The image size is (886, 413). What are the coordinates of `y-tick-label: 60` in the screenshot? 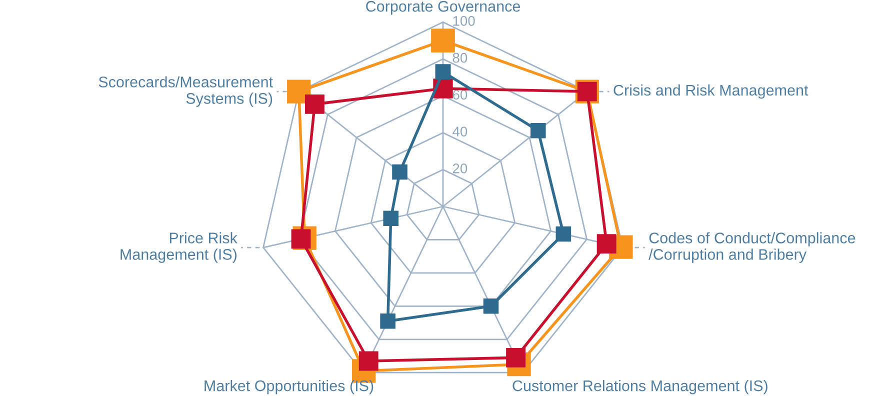 It's located at (460, 95).